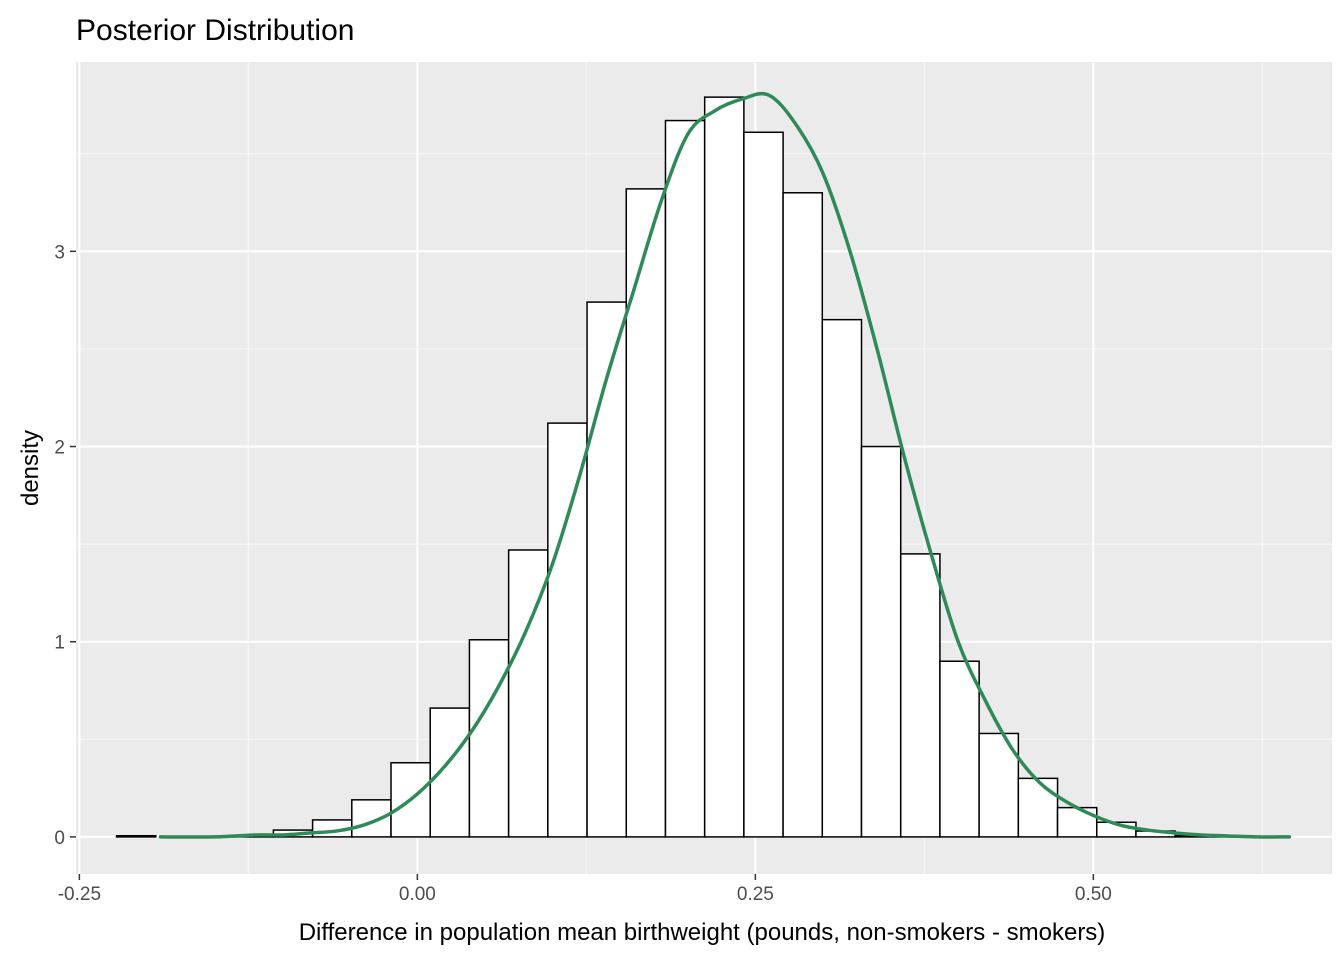 This screenshot has height=960, width=1344. Describe the element at coordinates (755, 894) in the screenshot. I see `x-tick-label: 0.25` at that location.